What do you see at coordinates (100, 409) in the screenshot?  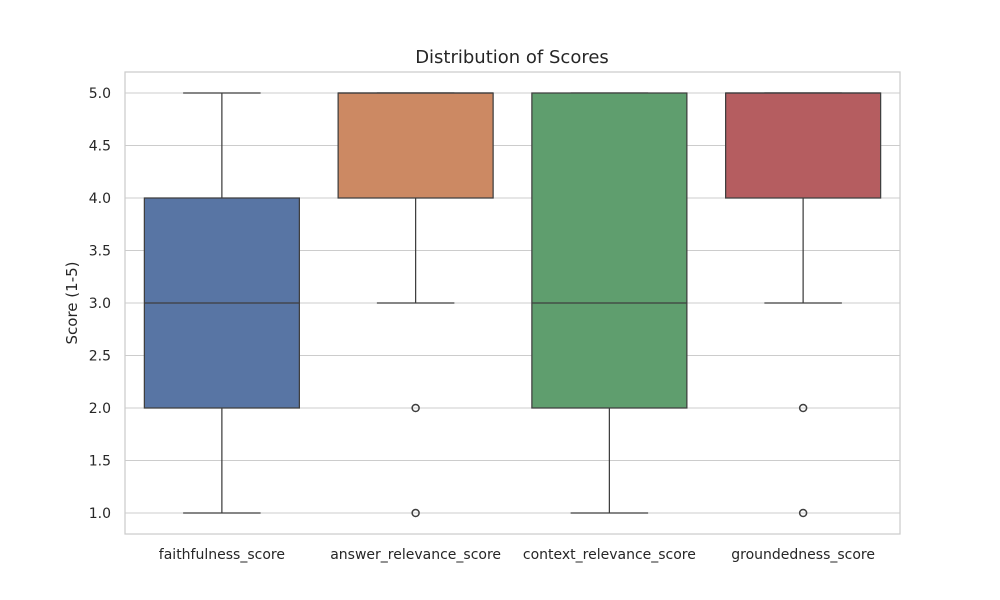 I see `y-tick-label: 2.0` at bounding box center [100, 409].